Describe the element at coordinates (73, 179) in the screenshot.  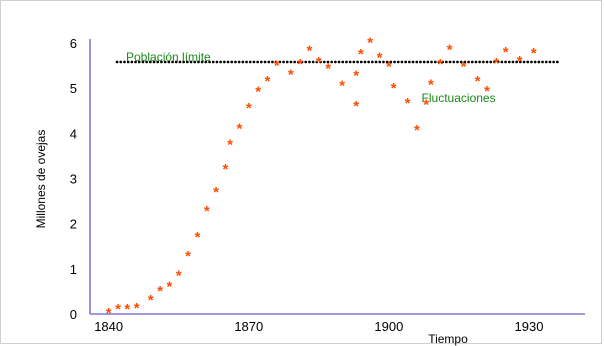
I see `y-tick-label: 3` at that location.